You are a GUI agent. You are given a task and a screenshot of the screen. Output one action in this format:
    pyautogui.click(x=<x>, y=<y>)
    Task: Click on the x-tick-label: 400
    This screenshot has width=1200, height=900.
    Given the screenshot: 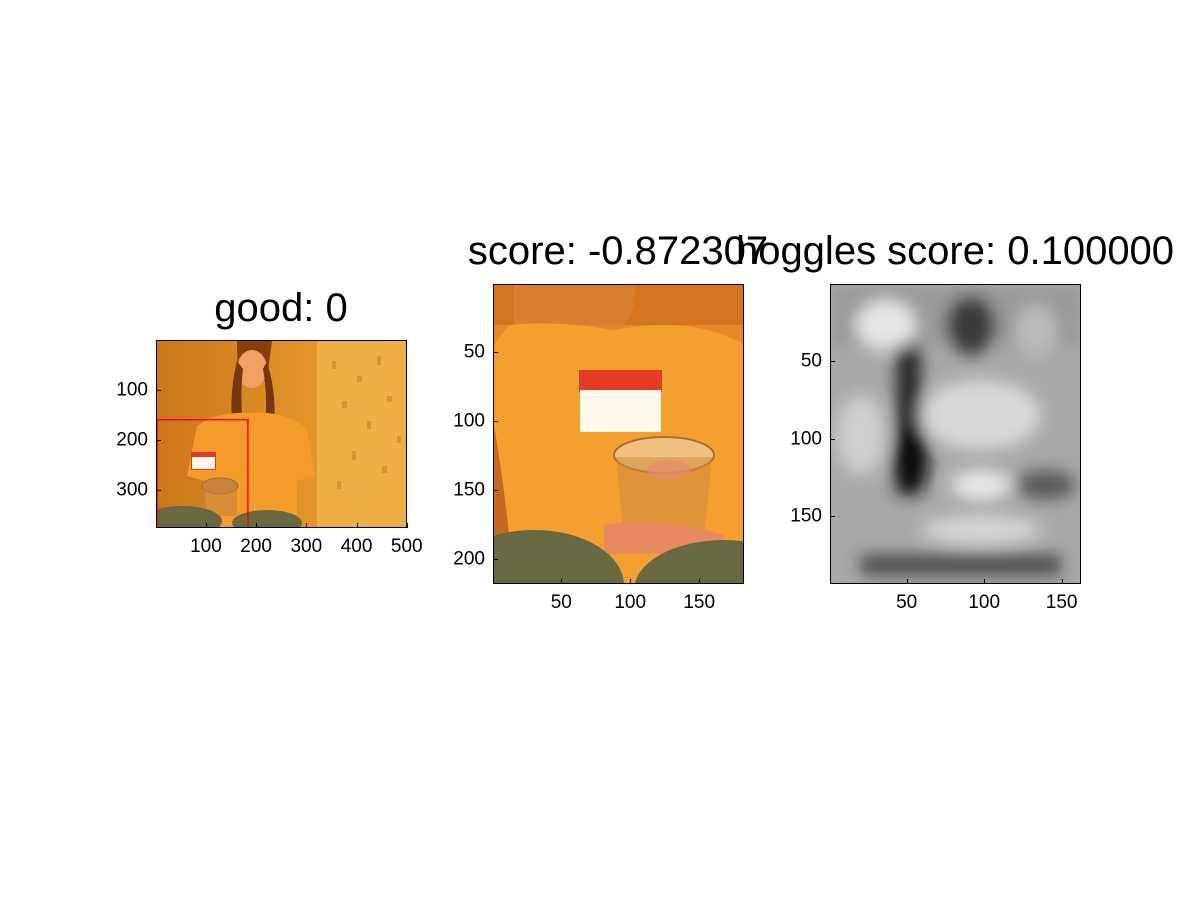 What is the action you would take?
    pyautogui.click(x=356, y=546)
    